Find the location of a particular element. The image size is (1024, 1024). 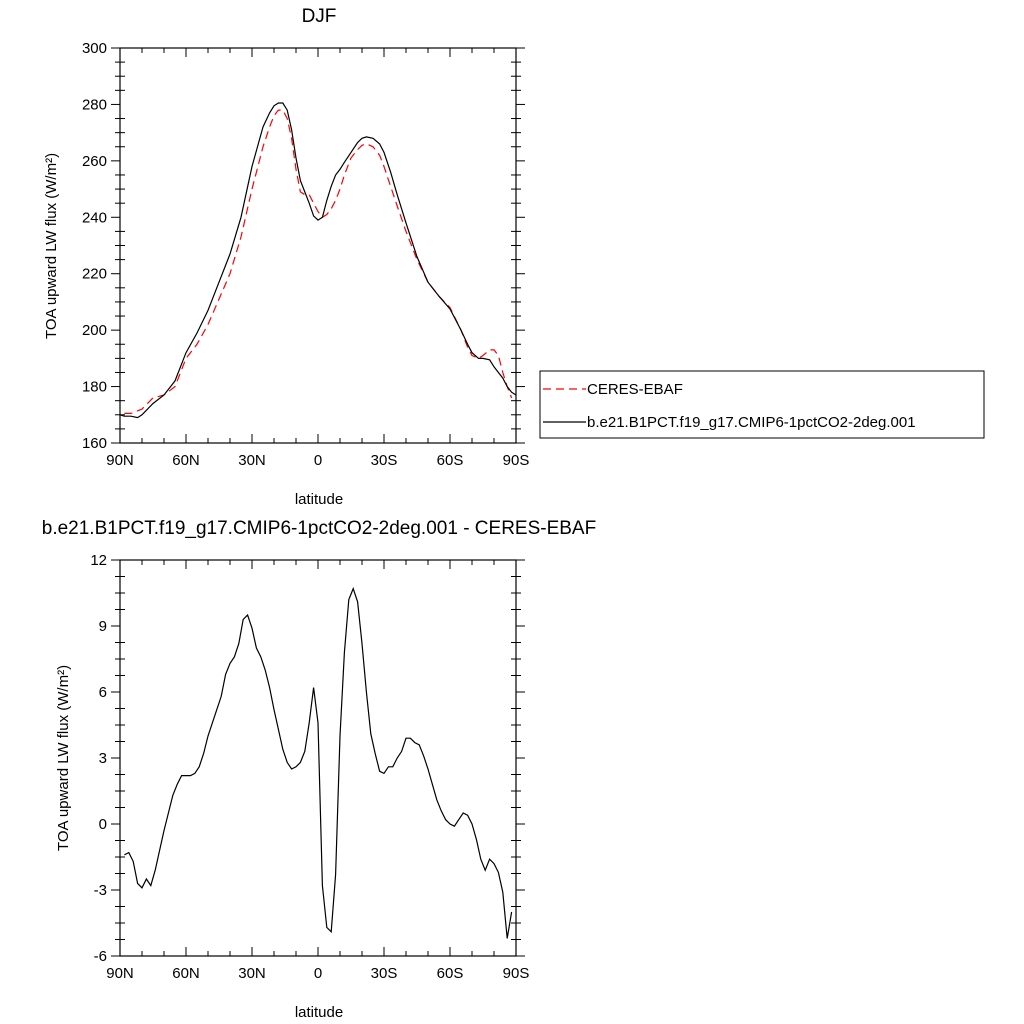

bottom-y-tick-label: 6 is located at coordinates (103, 692).